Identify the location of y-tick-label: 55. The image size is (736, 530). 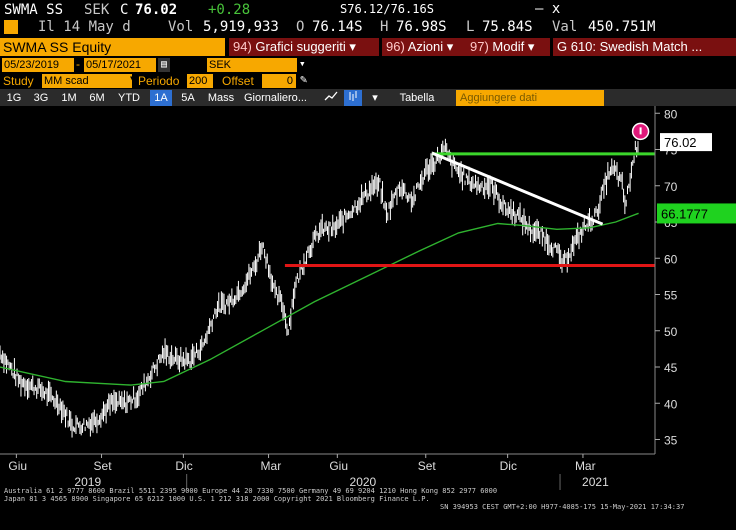
(671, 296).